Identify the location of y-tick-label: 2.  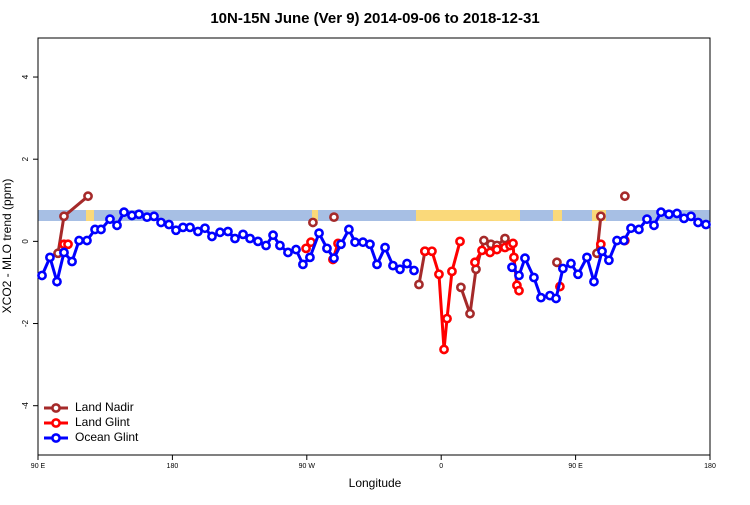
(25, 158).